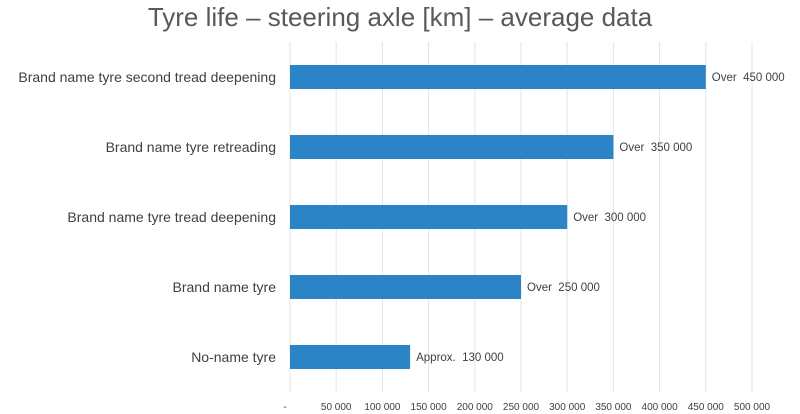 Image resolution: width=800 pixels, height=414 pixels. I want to click on data-label: Approx. 130 000, so click(460, 358).